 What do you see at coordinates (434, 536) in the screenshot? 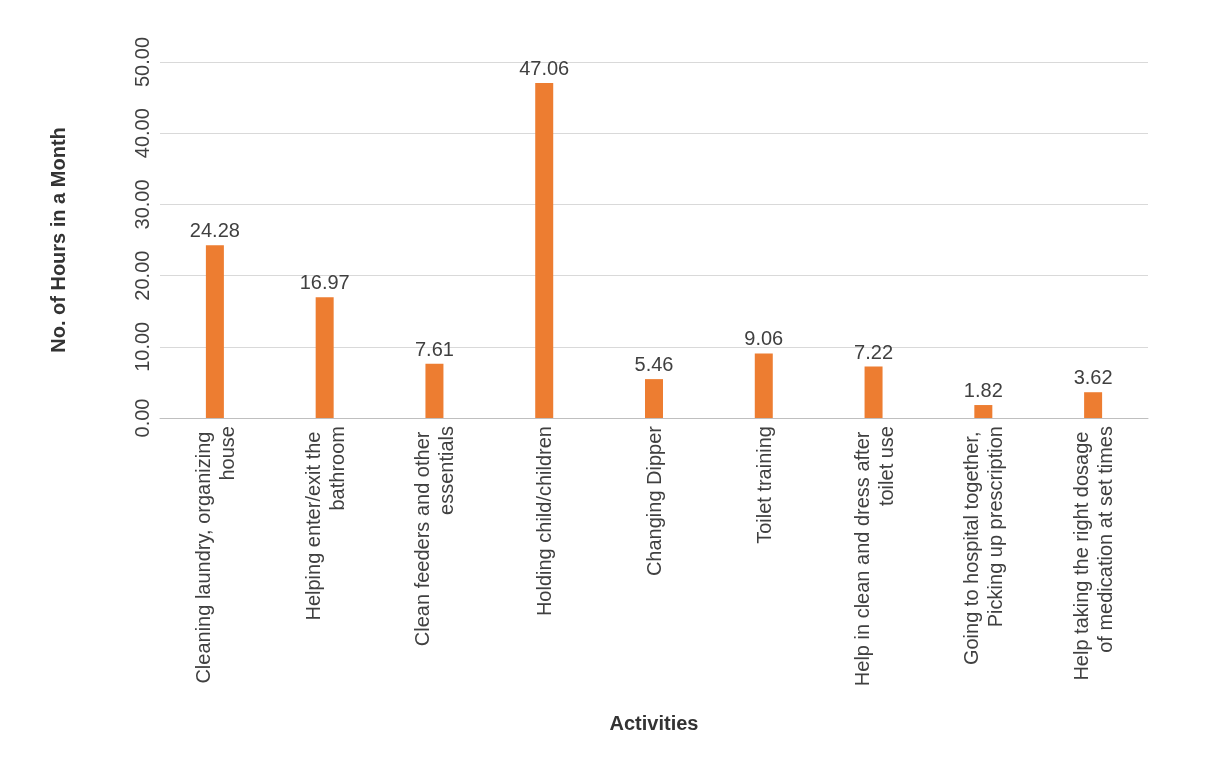
I see `x-tick-label: Clean feeders and other essentials` at bounding box center [434, 536].